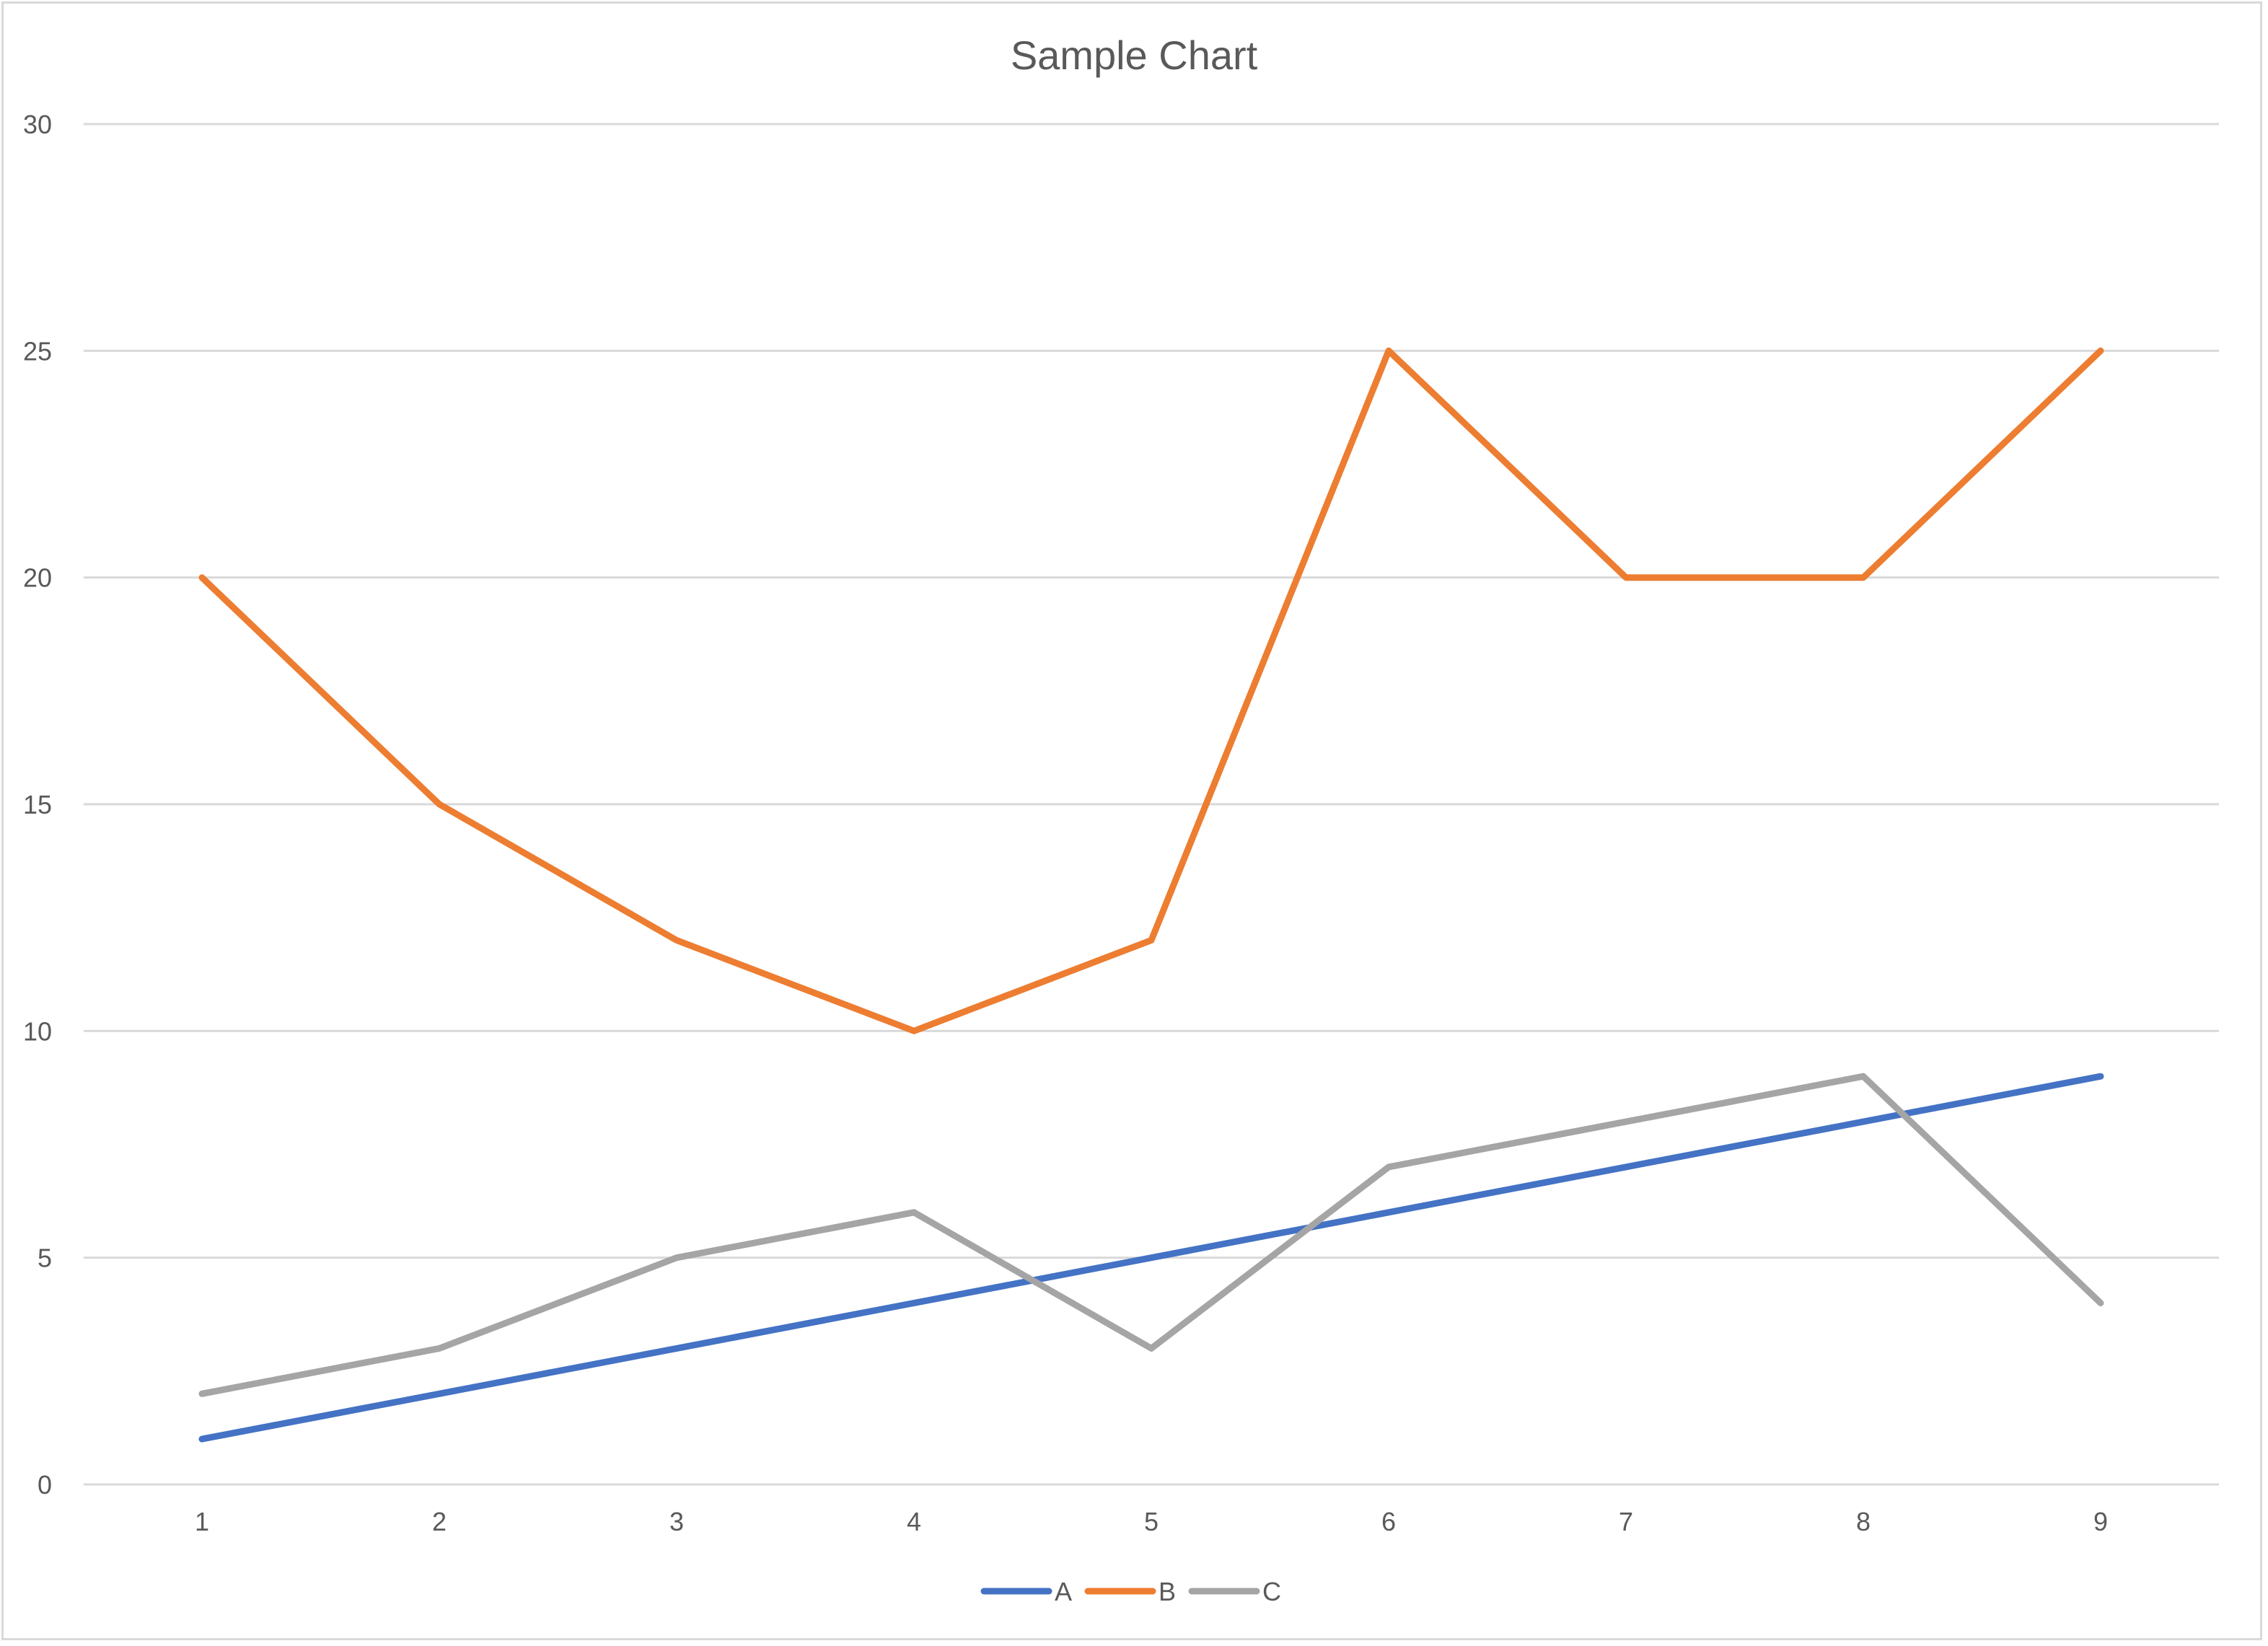 The width and height of the screenshot is (2268, 1646). I want to click on y-axis: 0 5 10 15 20 25 30, so click(38, 805).